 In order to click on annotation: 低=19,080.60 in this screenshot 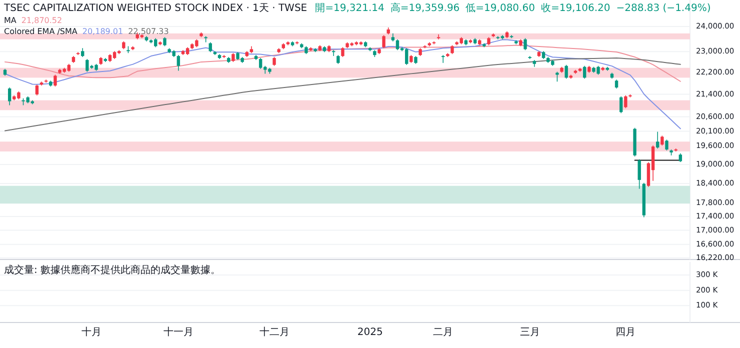, I will do `click(500, 8)`.